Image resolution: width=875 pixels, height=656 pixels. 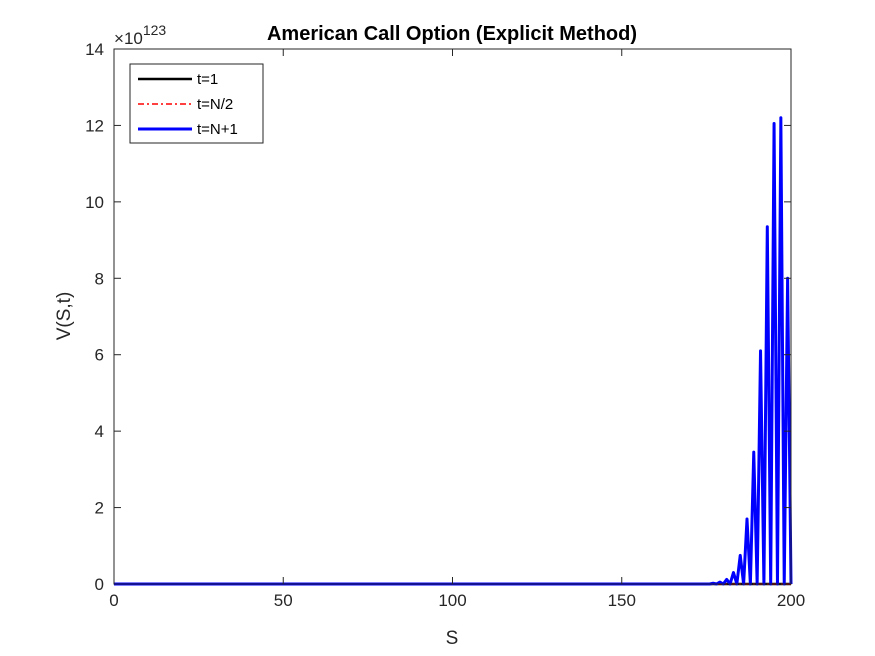 I want to click on y-tick-label: 14, so click(x=94, y=49).